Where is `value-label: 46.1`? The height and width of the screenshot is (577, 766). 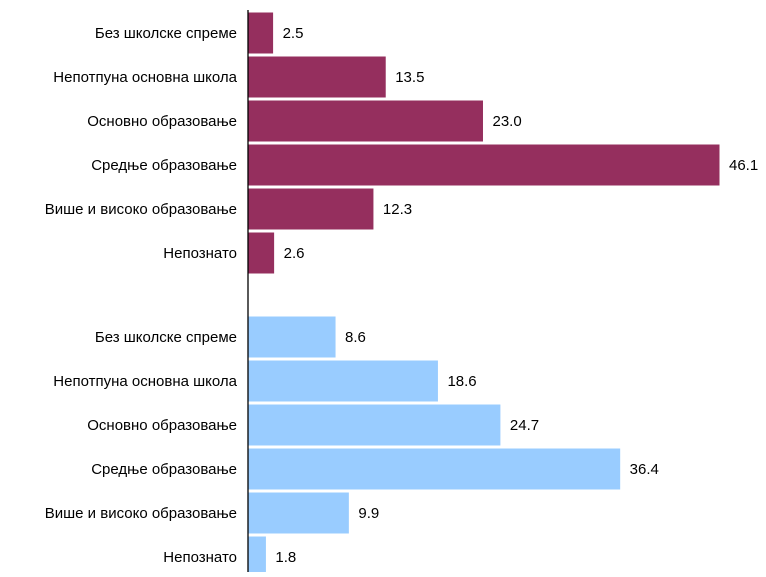
value-label: 46.1 is located at coordinates (743, 165).